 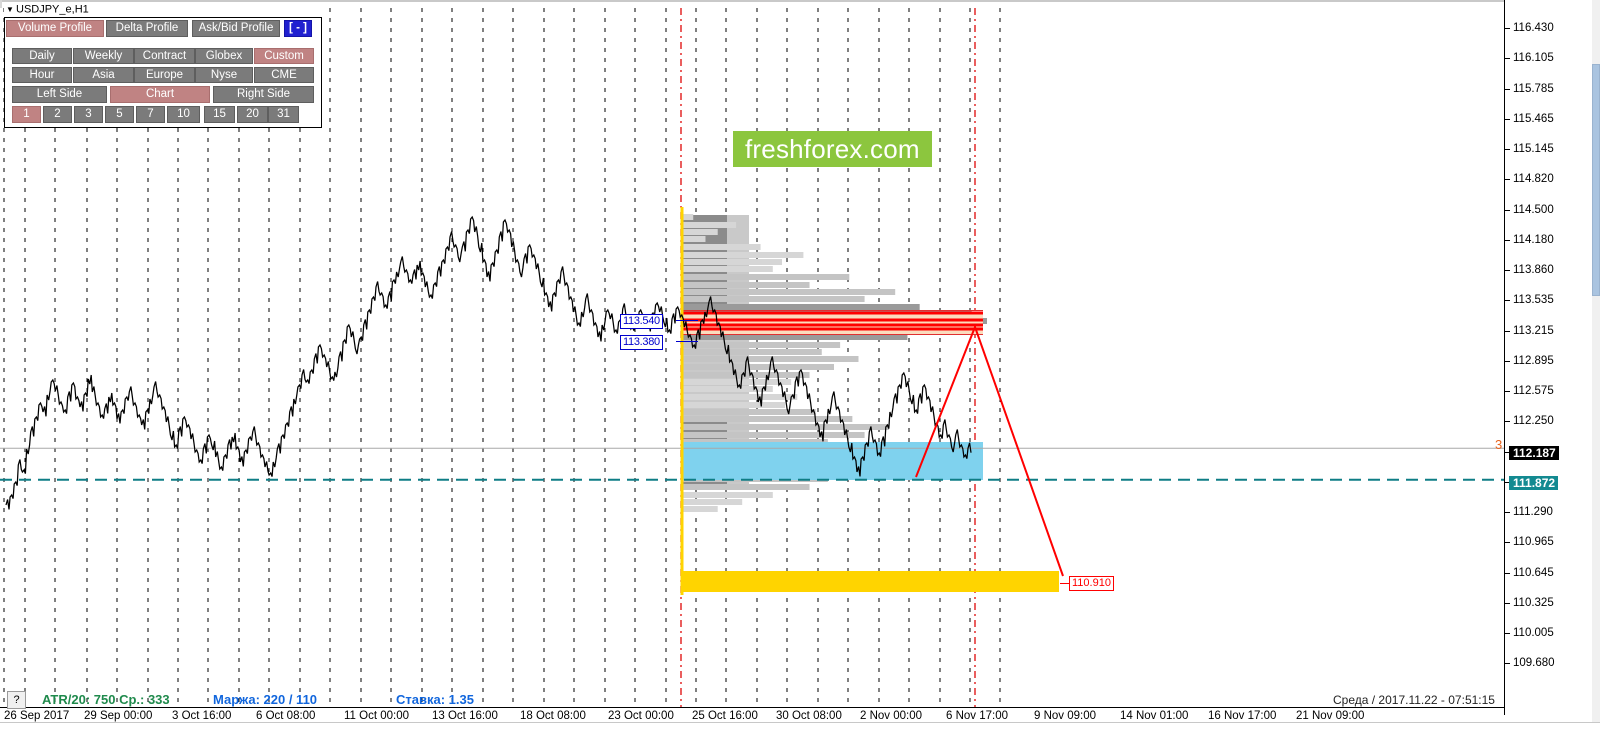 I want to click on vertical-scrollbar, so click(x=1596, y=373).